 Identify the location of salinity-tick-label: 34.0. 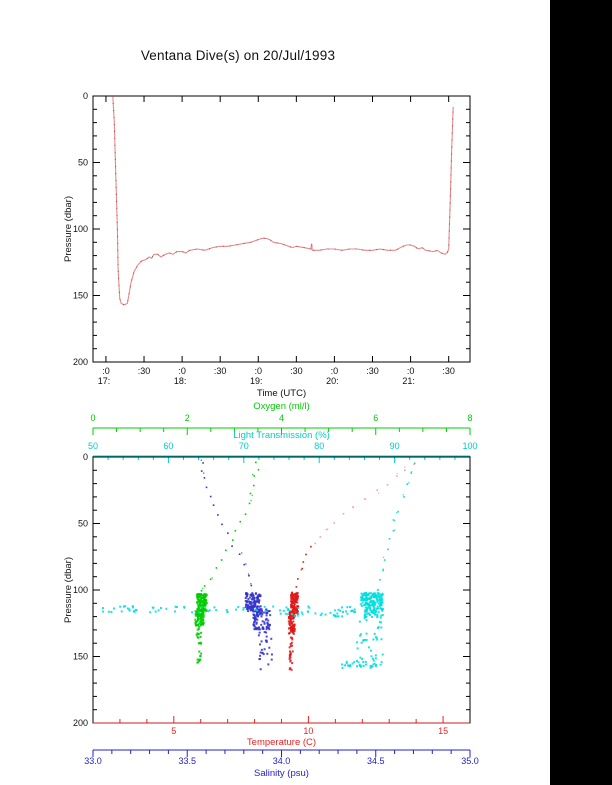
(282, 761).